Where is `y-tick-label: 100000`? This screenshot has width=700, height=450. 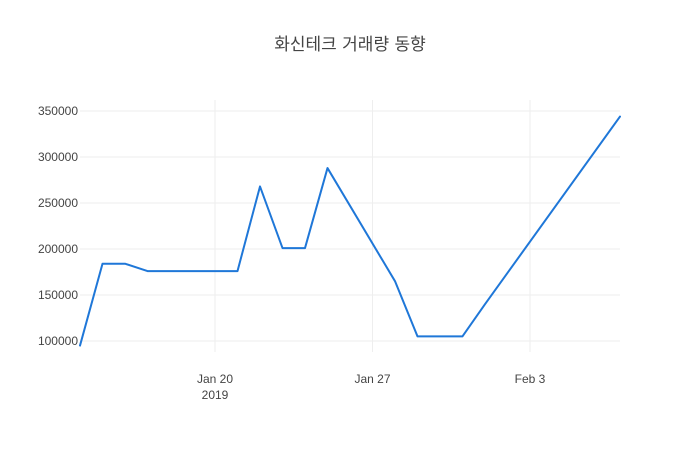
y-tick-label: 100000 is located at coordinates (58, 341).